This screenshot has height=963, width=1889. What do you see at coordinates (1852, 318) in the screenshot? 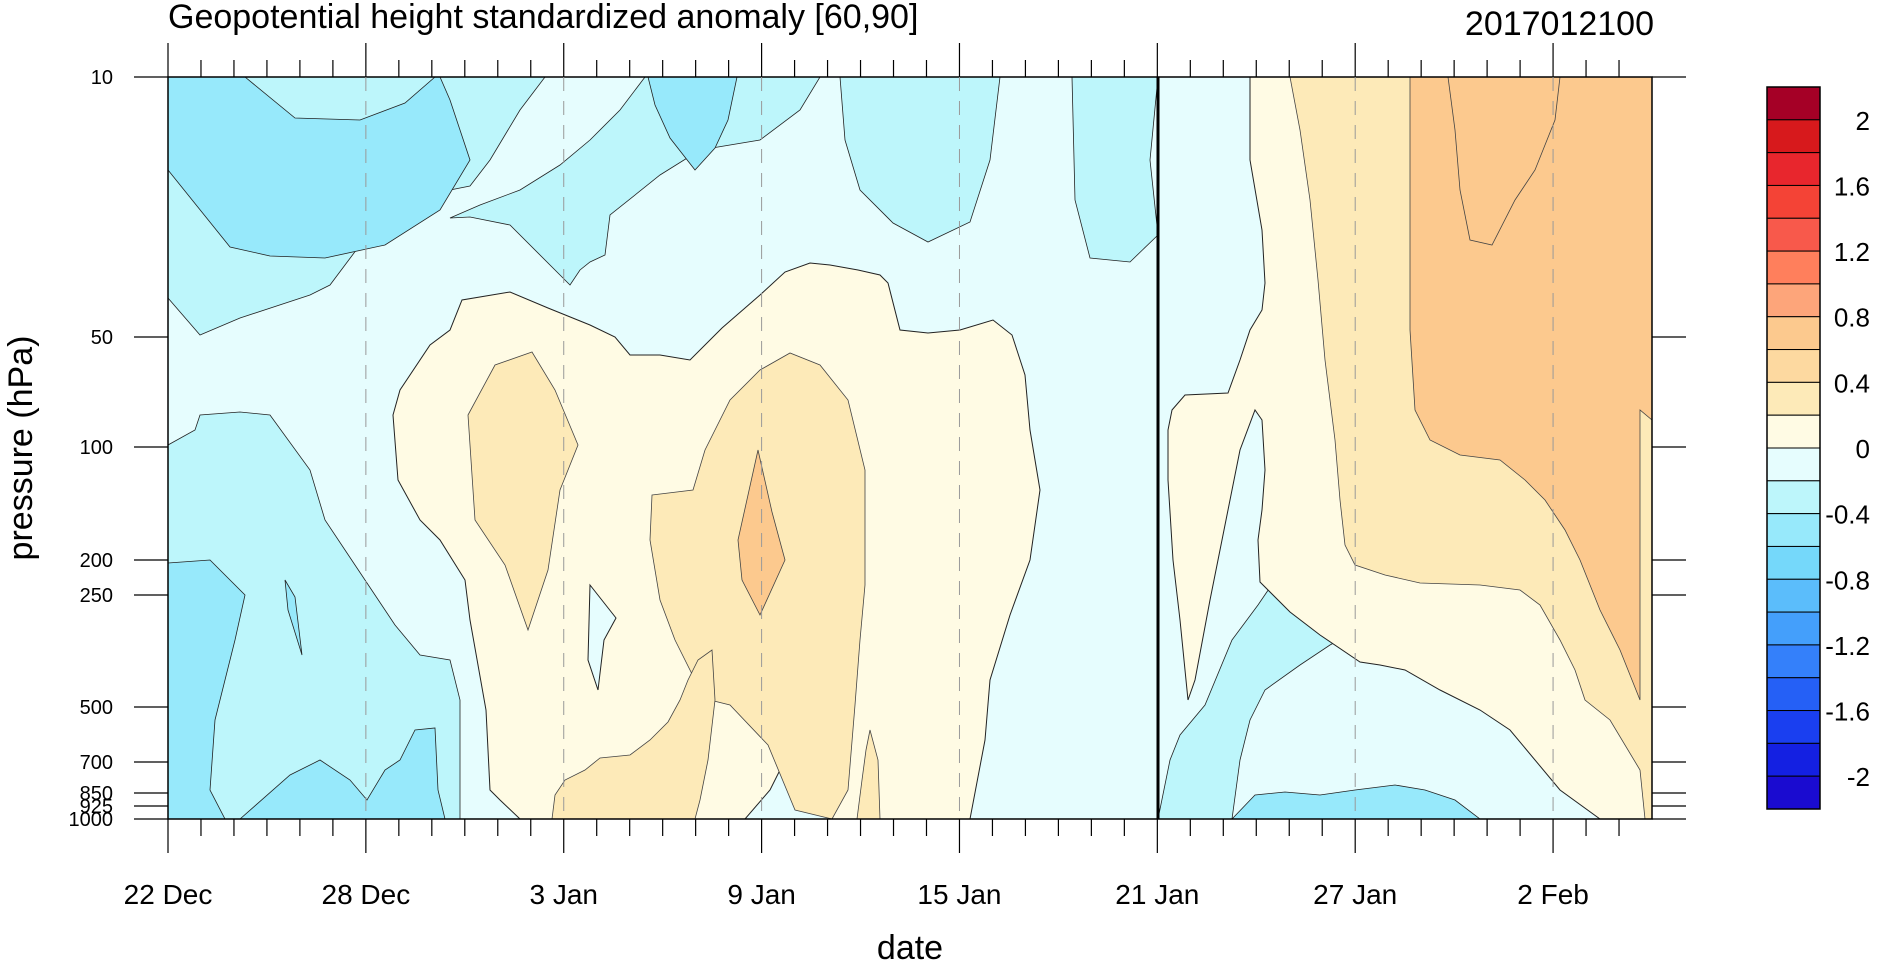
I see `colorbar-label: 0.8` at bounding box center [1852, 318].